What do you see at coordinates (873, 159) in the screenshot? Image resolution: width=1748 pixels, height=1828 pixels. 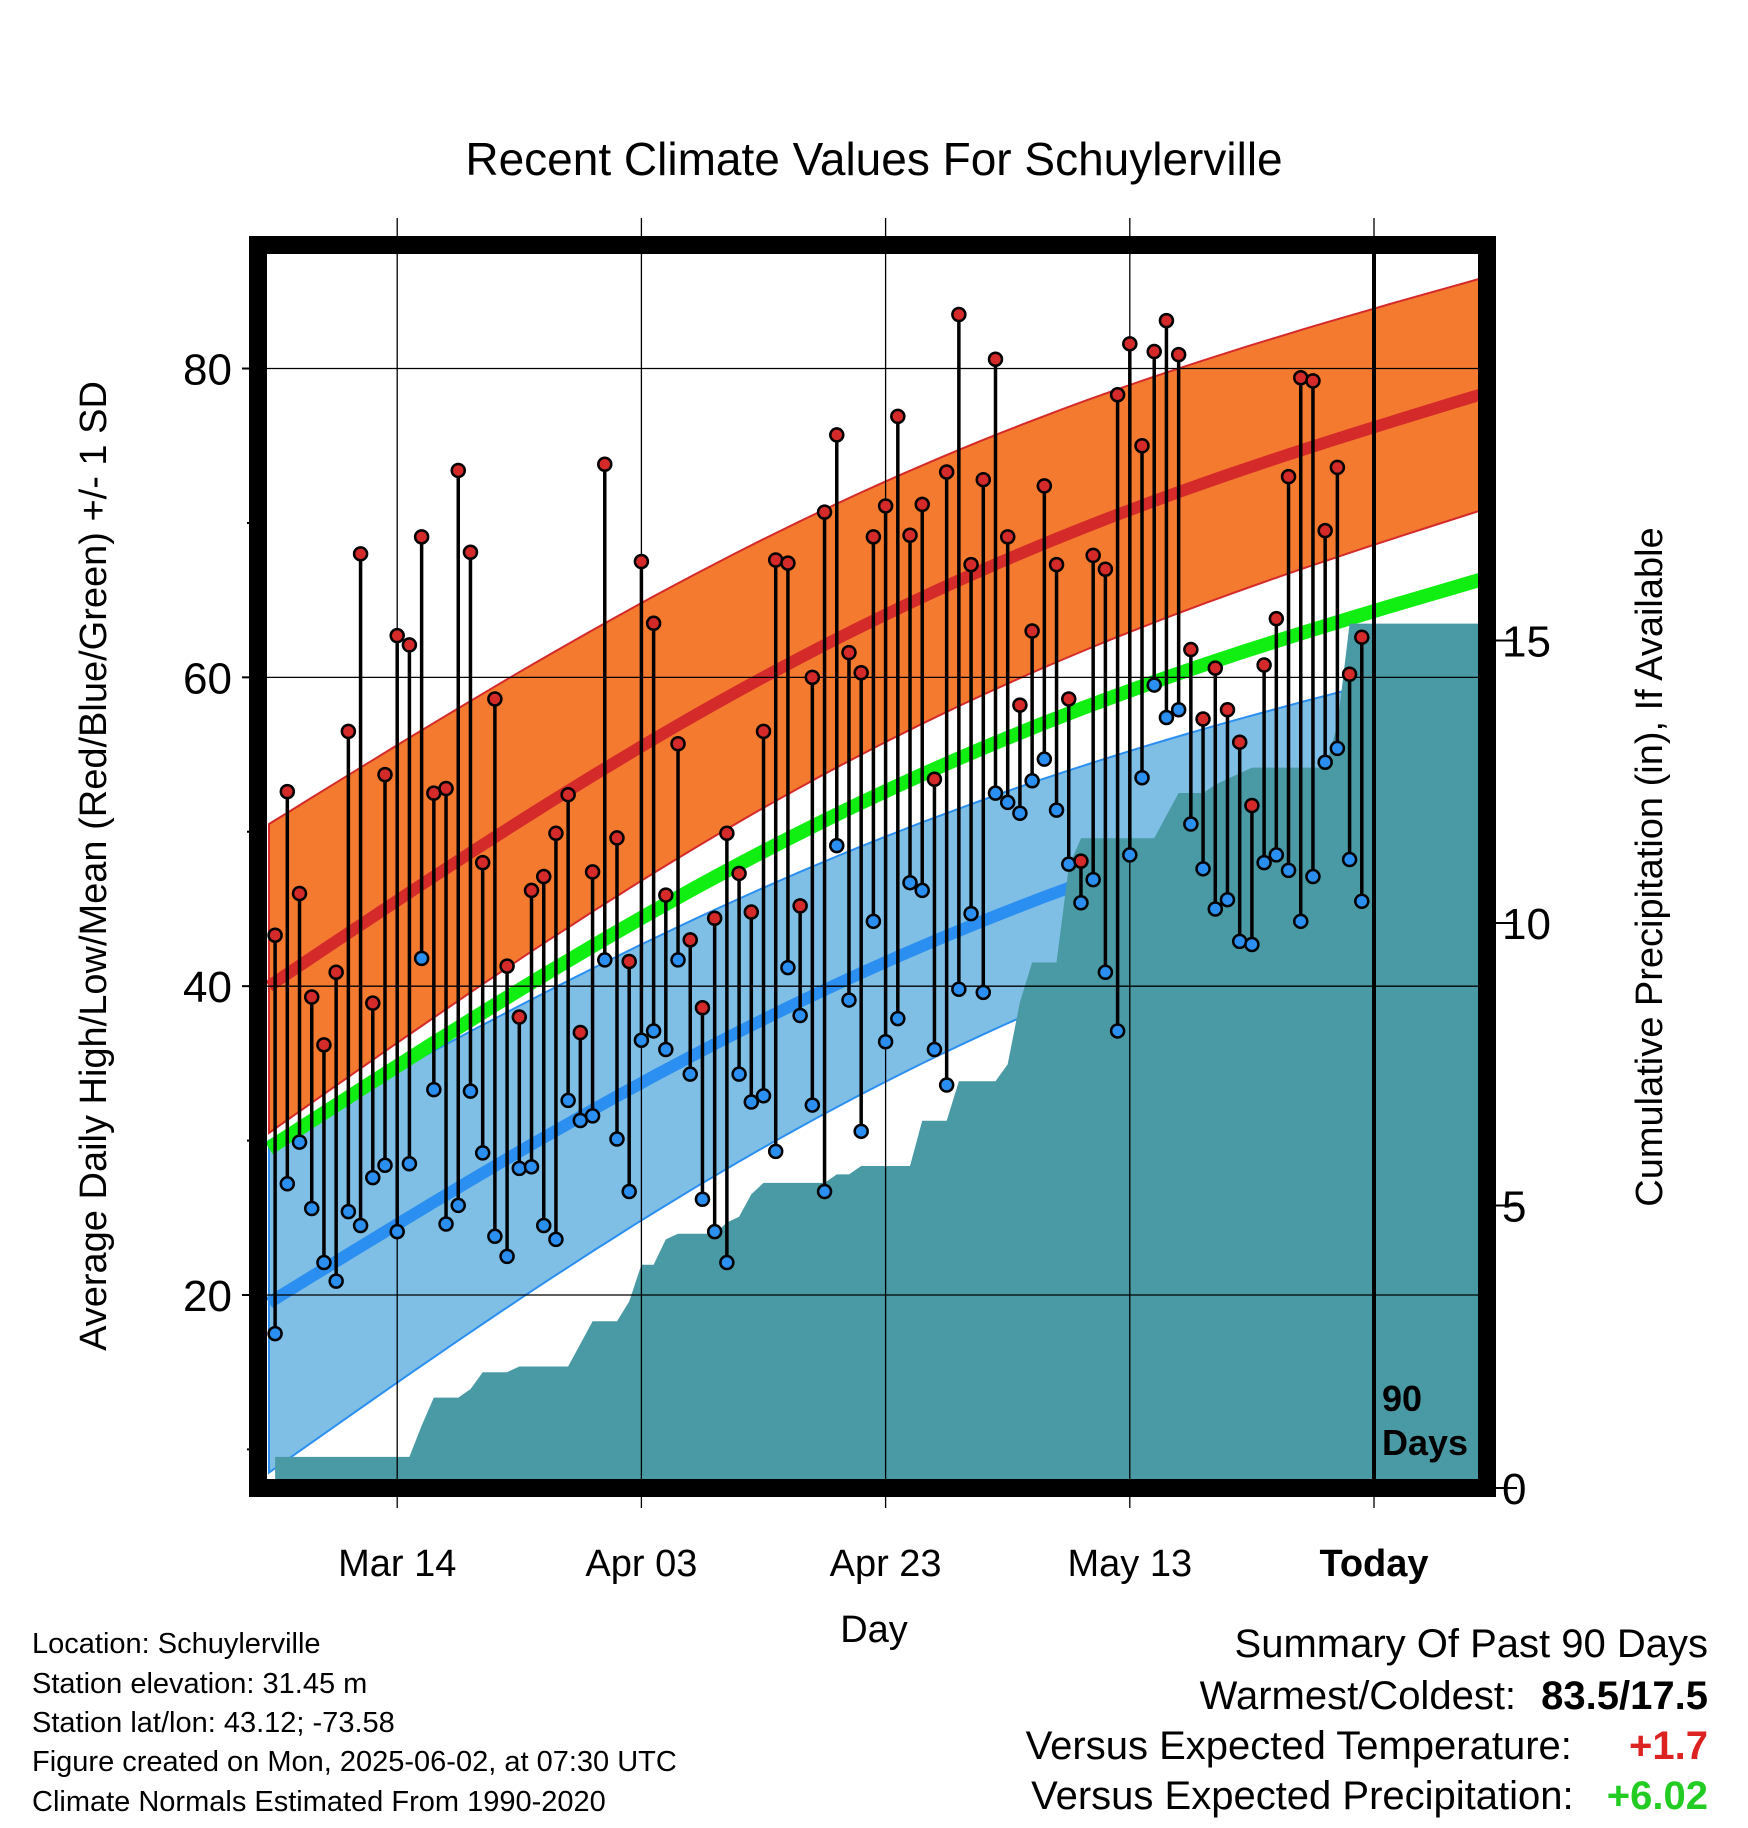 I see `chart-title: Recent Climate Values For Schuylerville` at bounding box center [873, 159].